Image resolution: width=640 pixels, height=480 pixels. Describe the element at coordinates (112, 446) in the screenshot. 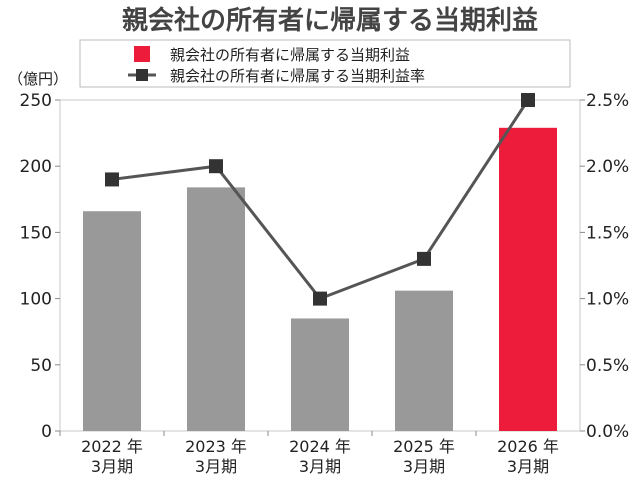

I see `x-tick-label: 2022 年` at that location.